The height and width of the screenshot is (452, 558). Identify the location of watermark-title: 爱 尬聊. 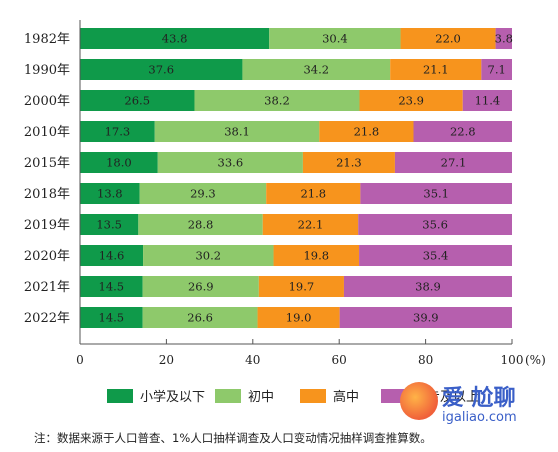
(479, 398).